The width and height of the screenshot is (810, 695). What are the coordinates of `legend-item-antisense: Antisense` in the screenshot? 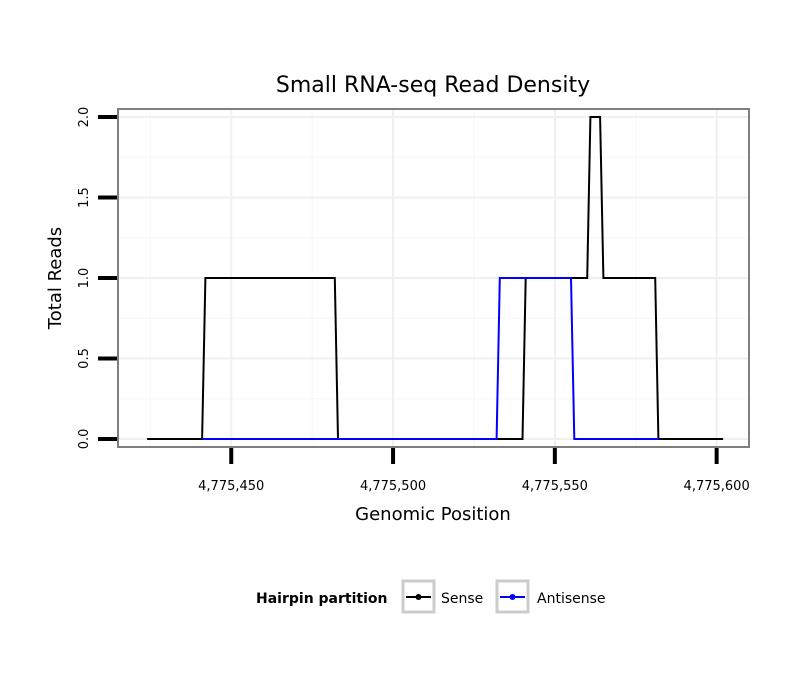 It's located at (550, 596).